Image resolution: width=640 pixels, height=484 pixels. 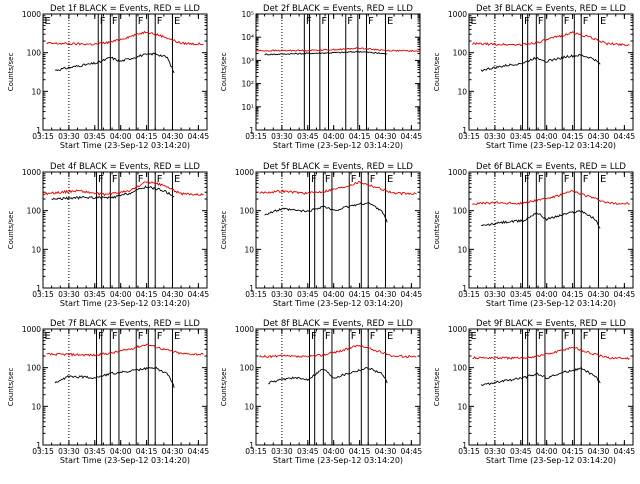 I want to click on y-tick-label: 10¹, so click(x=247, y=107).